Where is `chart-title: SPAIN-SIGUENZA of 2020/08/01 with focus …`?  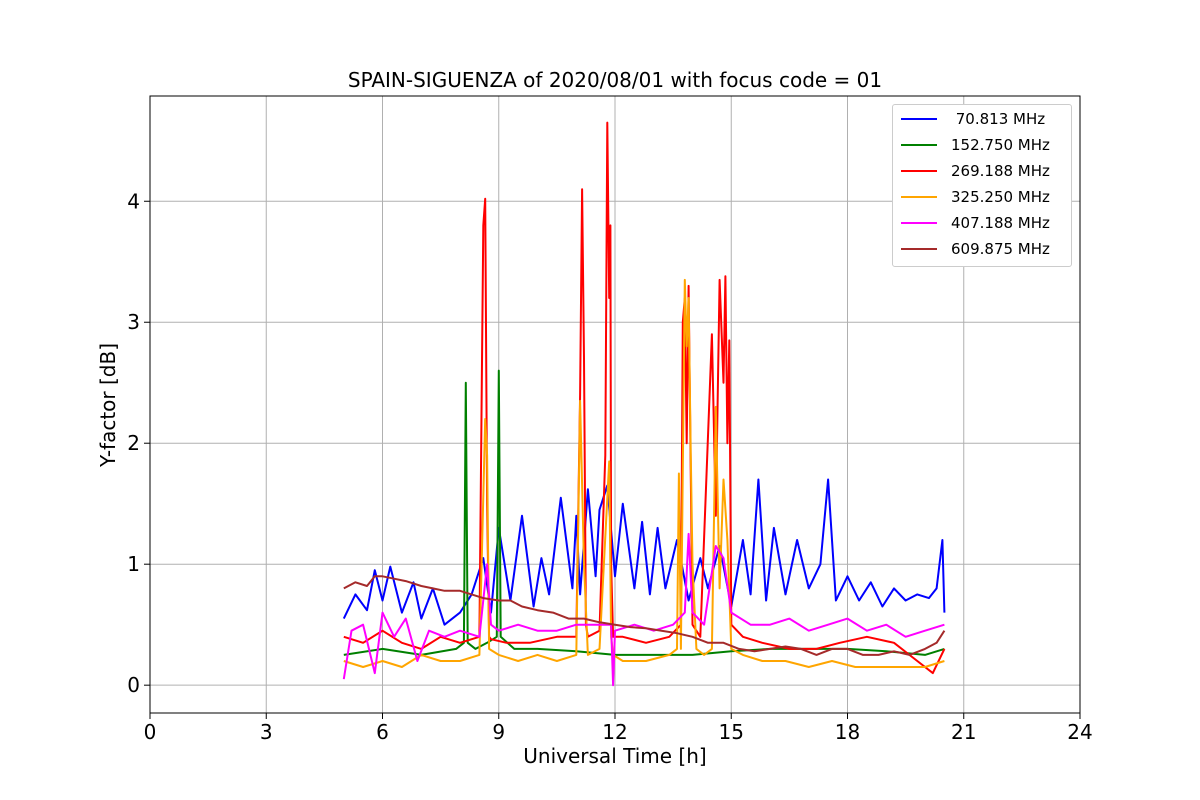
chart-title: SPAIN-SIGUENZA of 2020/08/01 with focus … is located at coordinates (615, 80).